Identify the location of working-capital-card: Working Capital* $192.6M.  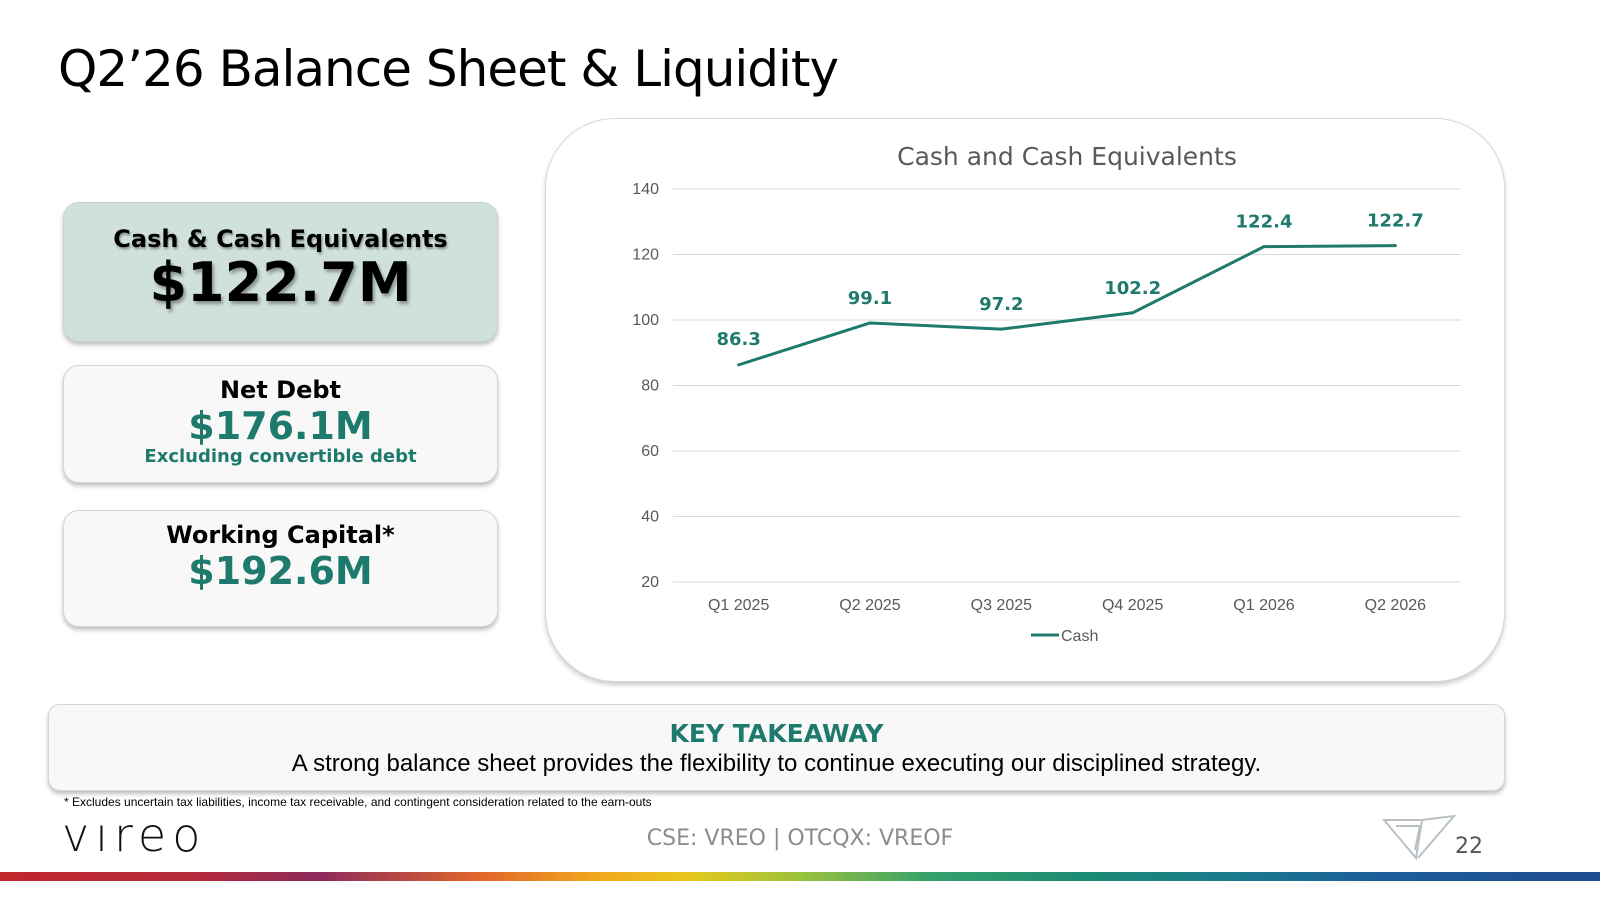
(280, 568).